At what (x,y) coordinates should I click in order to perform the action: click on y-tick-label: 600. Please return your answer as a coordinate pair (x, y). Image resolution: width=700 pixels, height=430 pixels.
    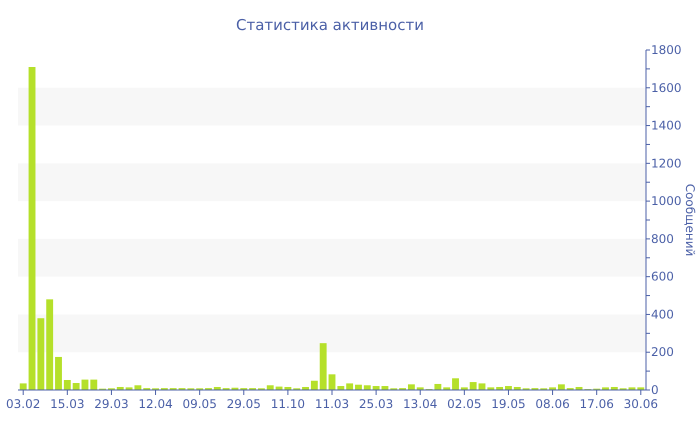
    Looking at the image, I should click on (662, 277).